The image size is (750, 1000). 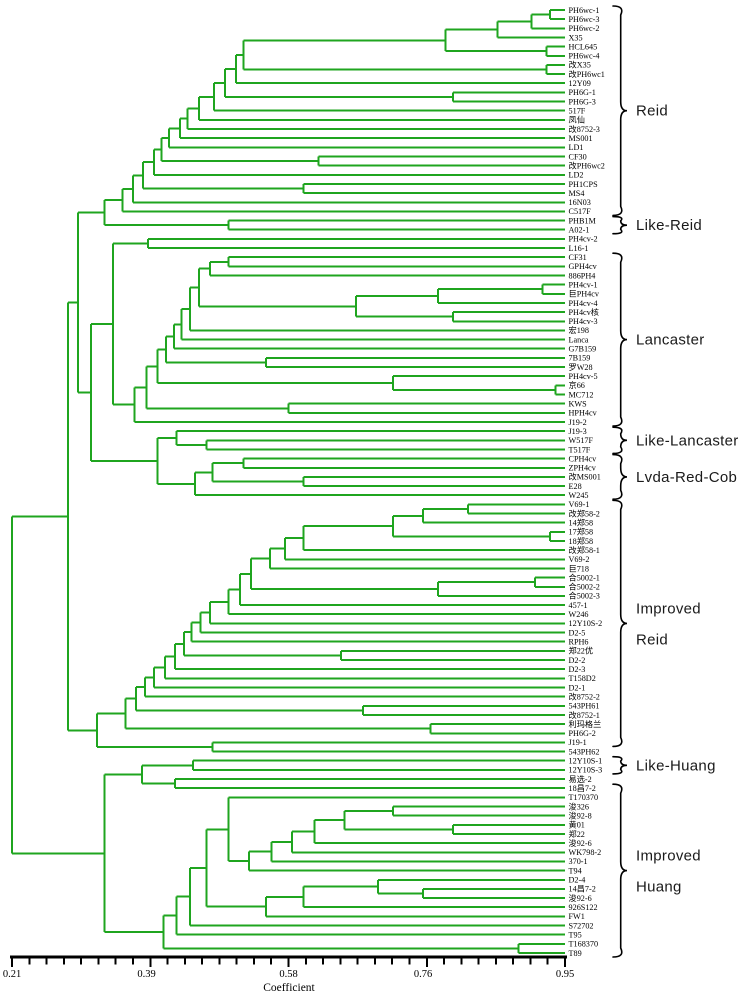 What do you see at coordinates (582, 92) in the screenshot?
I see `leaf-label: PH6G-1` at bounding box center [582, 92].